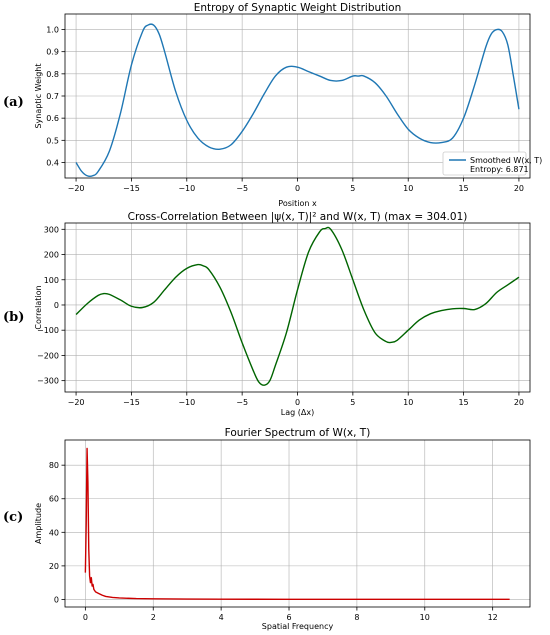  Describe the element at coordinates (221, 617) in the screenshot. I see `x-tick-label: 4` at that location.